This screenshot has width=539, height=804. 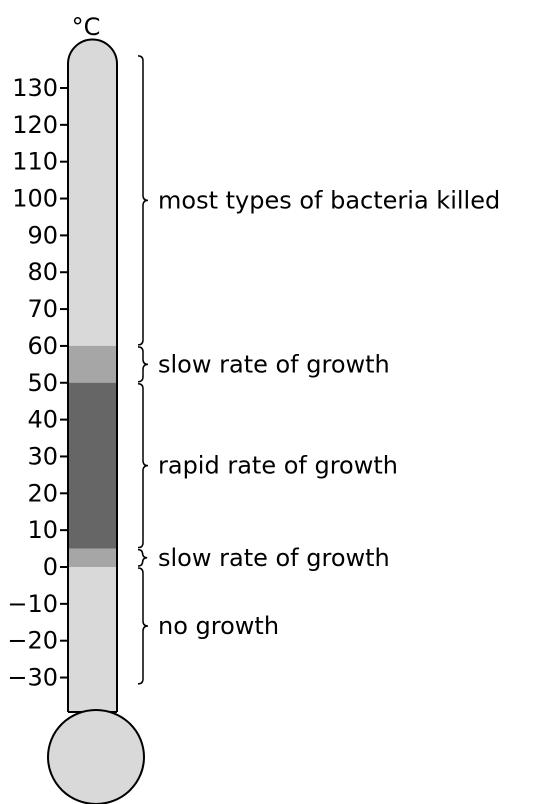 What do you see at coordinates (35, 88) in the screenshot?
I see `tick-label: 130` at bounding box center [35, 88].